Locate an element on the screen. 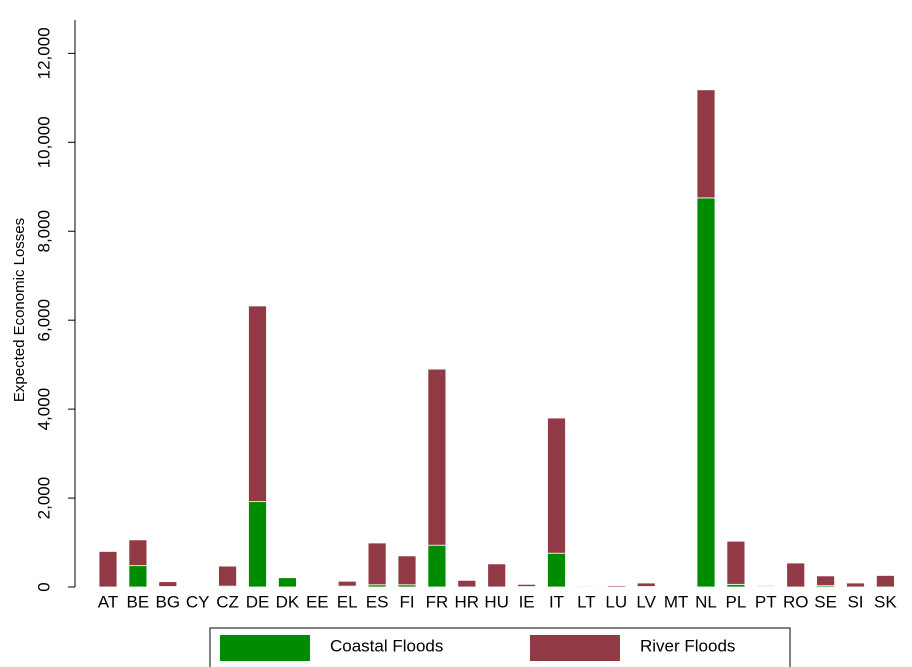 Image resolution: width=912 pixels, height=667 pixels. x-tick-label: FR is located at coordinates (437, 601).